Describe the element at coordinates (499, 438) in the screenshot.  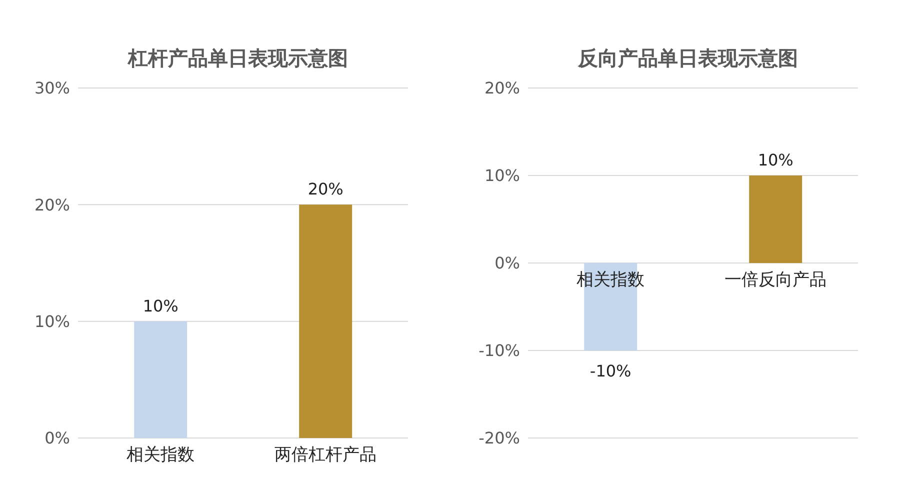
I see `y-tick-label: -20%` at that location.